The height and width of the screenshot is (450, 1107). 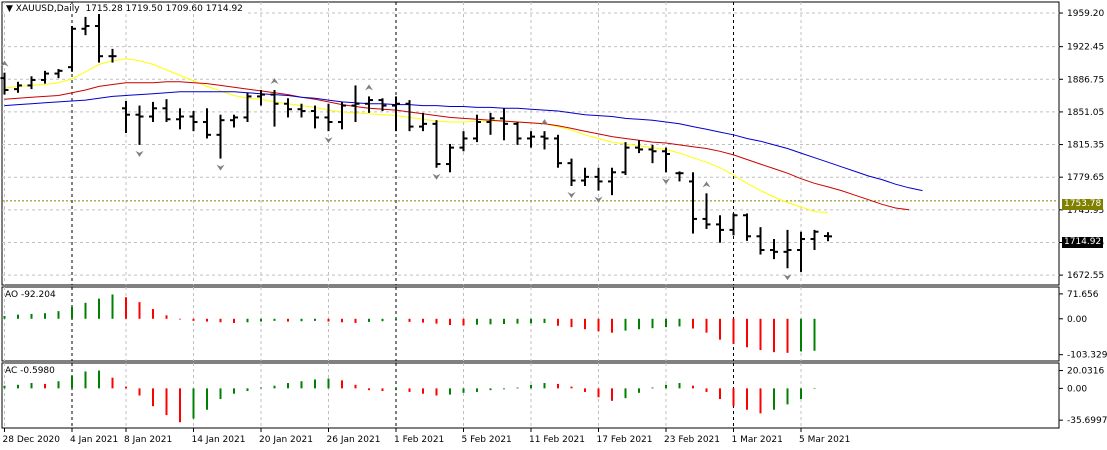 I want to click on price-tick-label: 1959.20, so click(x=1085, y=14).